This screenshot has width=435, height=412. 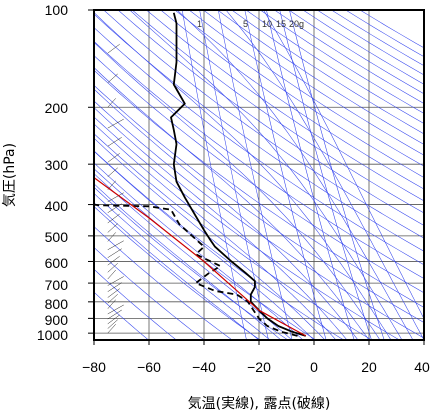 I want to click on x-tick-label: −60, so click(x=149, y=367).